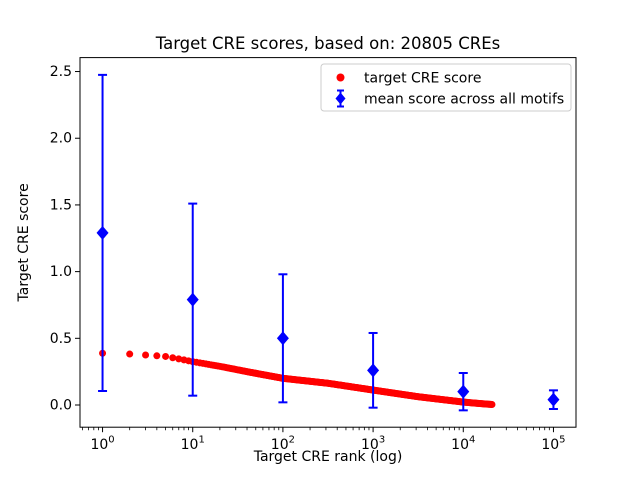 The image size is (640, 480). What do you see at coordinates (340, 98) in the screenshot?
I see `legend-mean-score-icon` at bounding box center [340, 98].